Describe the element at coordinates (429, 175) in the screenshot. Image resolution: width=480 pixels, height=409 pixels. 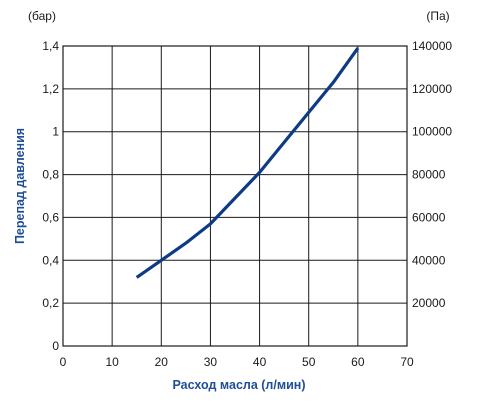
I see `y2-tick-label: 80000` at that location.